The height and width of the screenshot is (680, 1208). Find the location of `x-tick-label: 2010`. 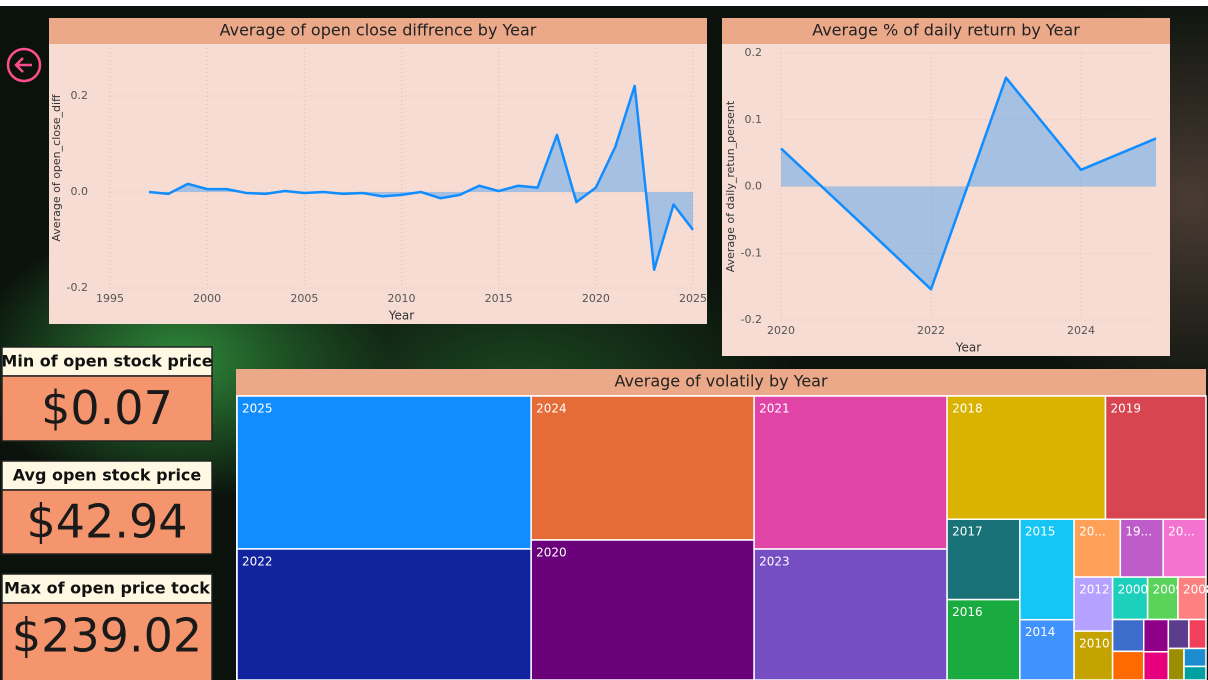

x-tick-label: 2010 is located at coordinates (402, 298).